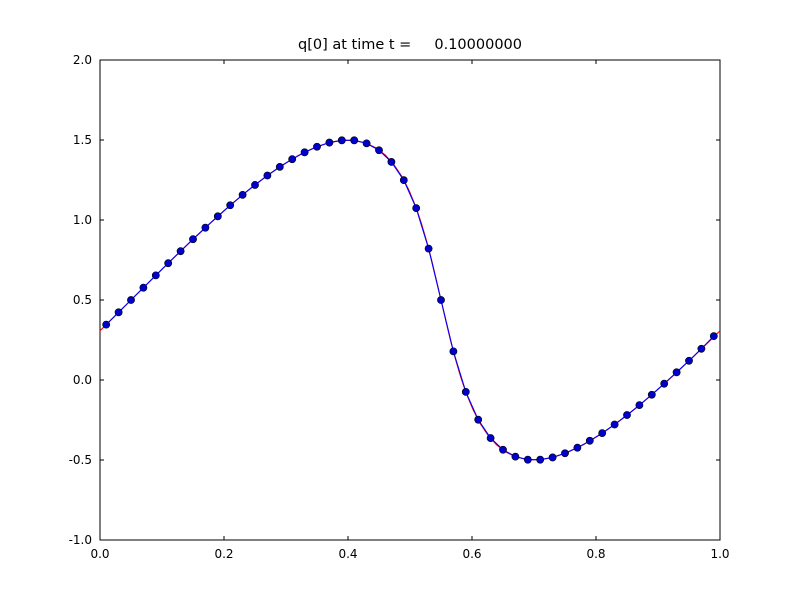 The image size is (800, 600). Describe the element at coordinates (719, 554) in the screenshot. I see `x-tick-label: 1.0` at that location.